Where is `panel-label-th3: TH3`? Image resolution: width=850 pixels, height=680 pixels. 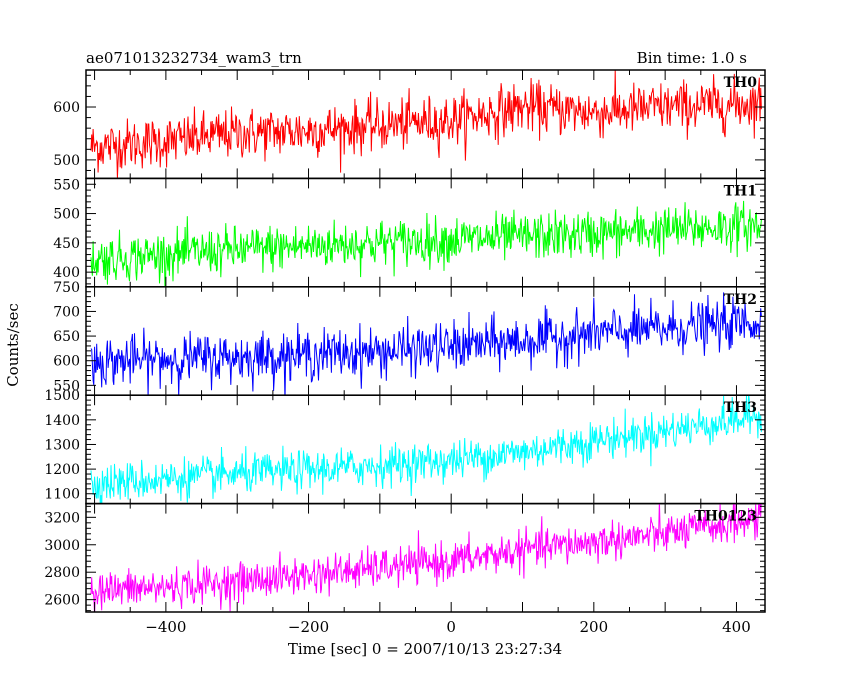
panel-label-th3: TH3 is located at coordinates (740, 408).